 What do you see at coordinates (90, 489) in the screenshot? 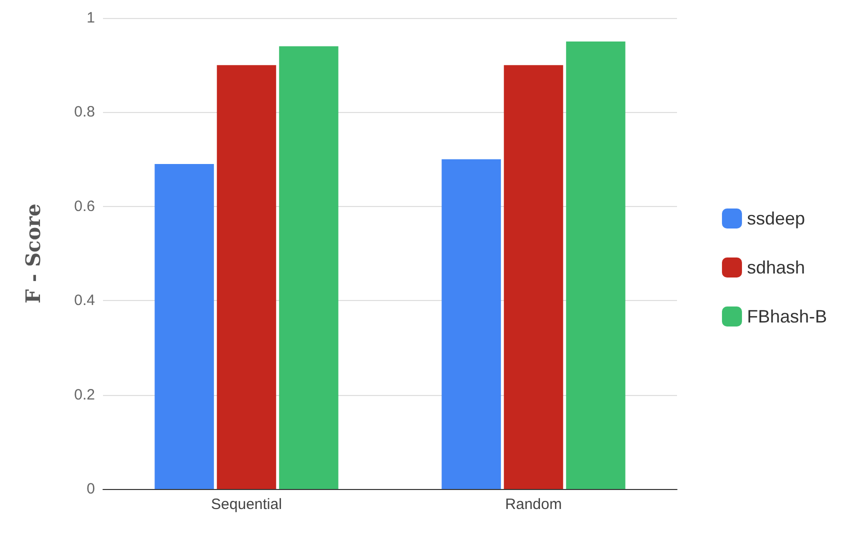
I see `y-tick-label: 0` at bounding box center [90, 489].